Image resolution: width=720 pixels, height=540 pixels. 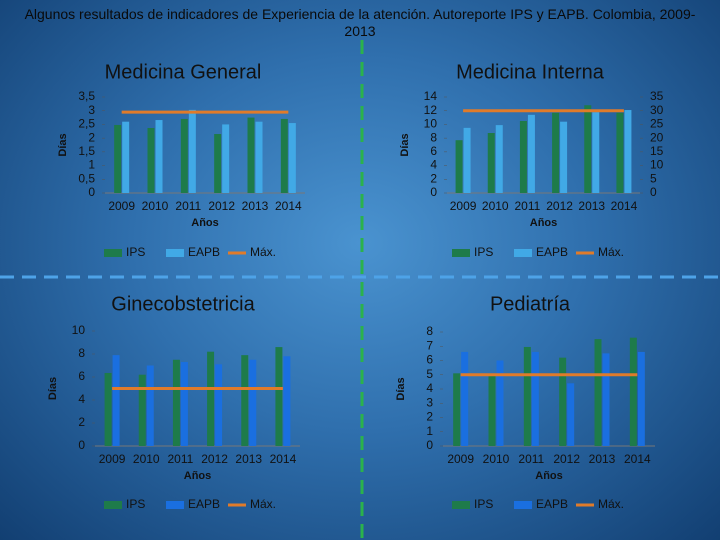 I want to click on y2-tick-label: 30, so click(x=657, y=110).